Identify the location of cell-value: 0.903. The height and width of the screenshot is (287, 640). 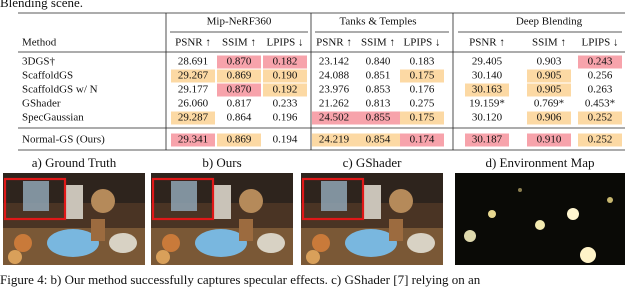
(549, 62).